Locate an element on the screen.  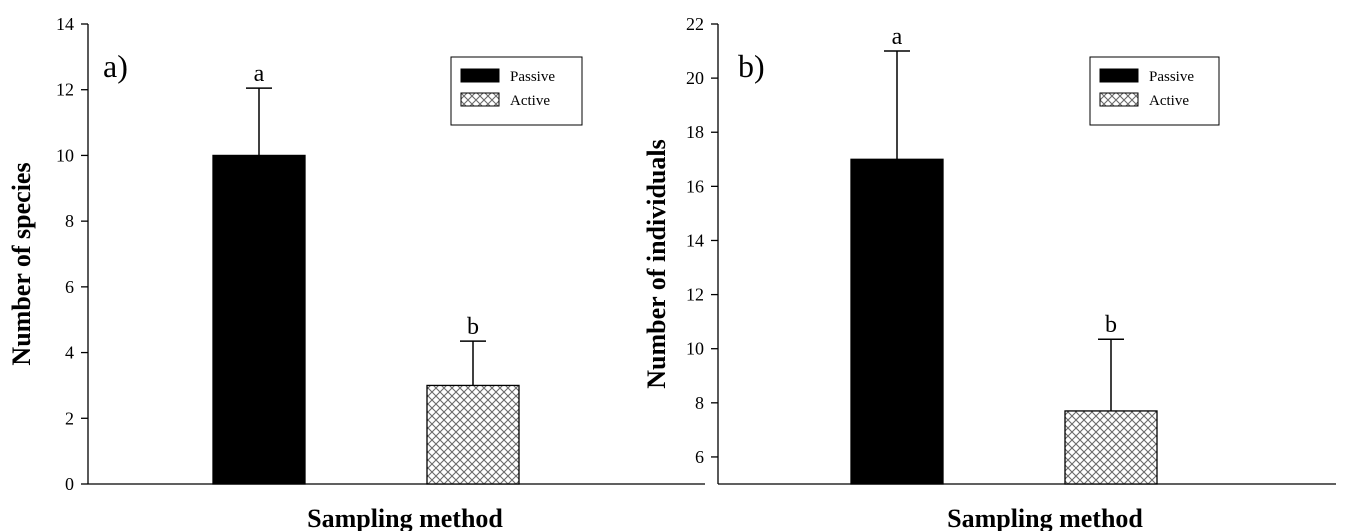
panel-label: b) is located at coordinates (751, 66).